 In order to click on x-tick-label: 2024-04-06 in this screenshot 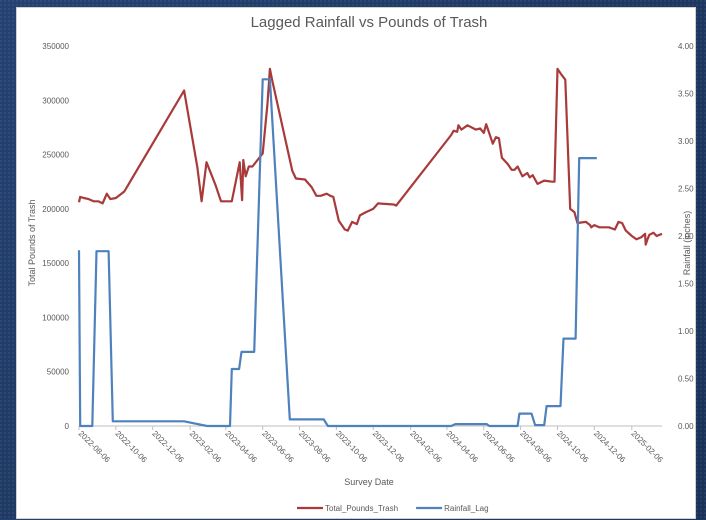, I will do `click(463, 447)`.